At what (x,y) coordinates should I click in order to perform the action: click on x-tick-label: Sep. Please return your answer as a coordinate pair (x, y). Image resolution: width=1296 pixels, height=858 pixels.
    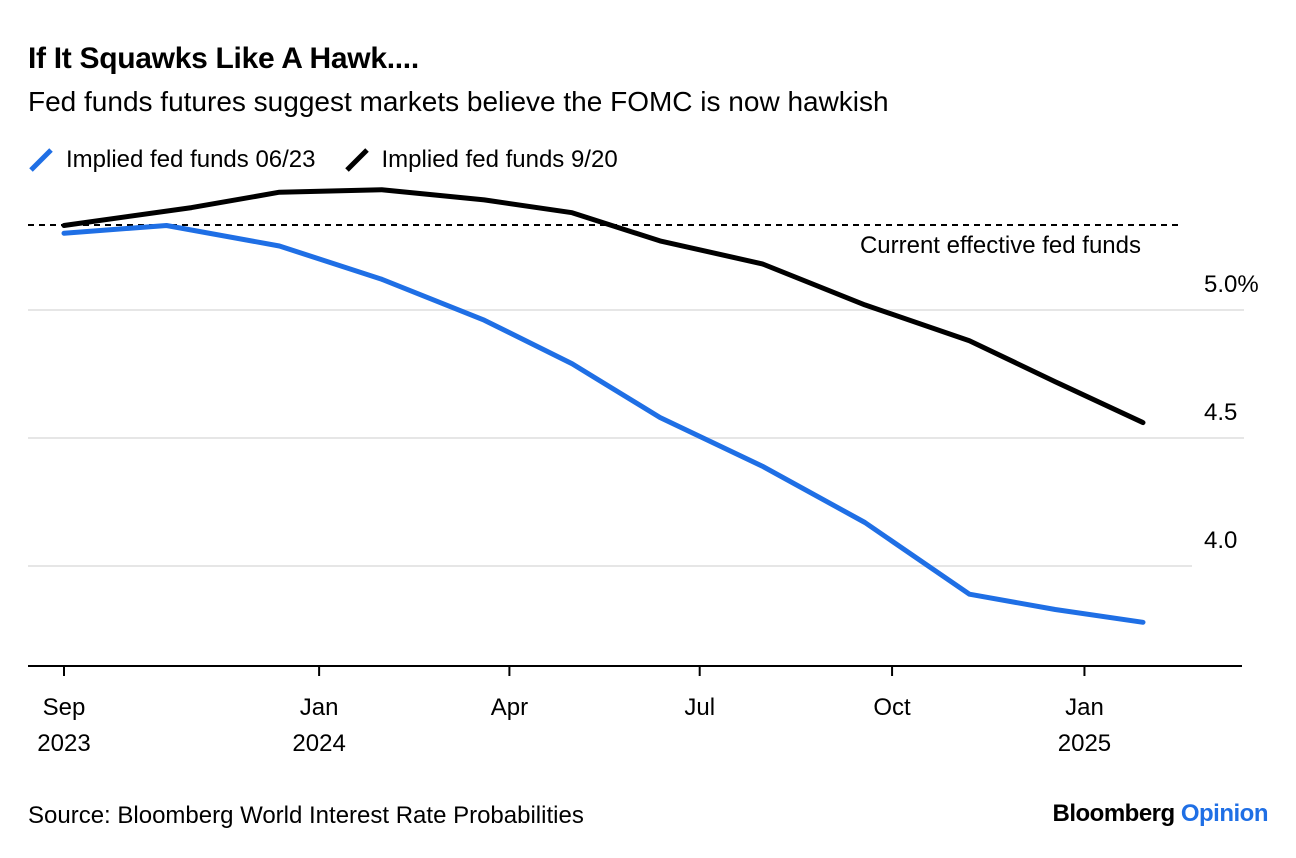
    Looking at the image, I should click on (64, 707).